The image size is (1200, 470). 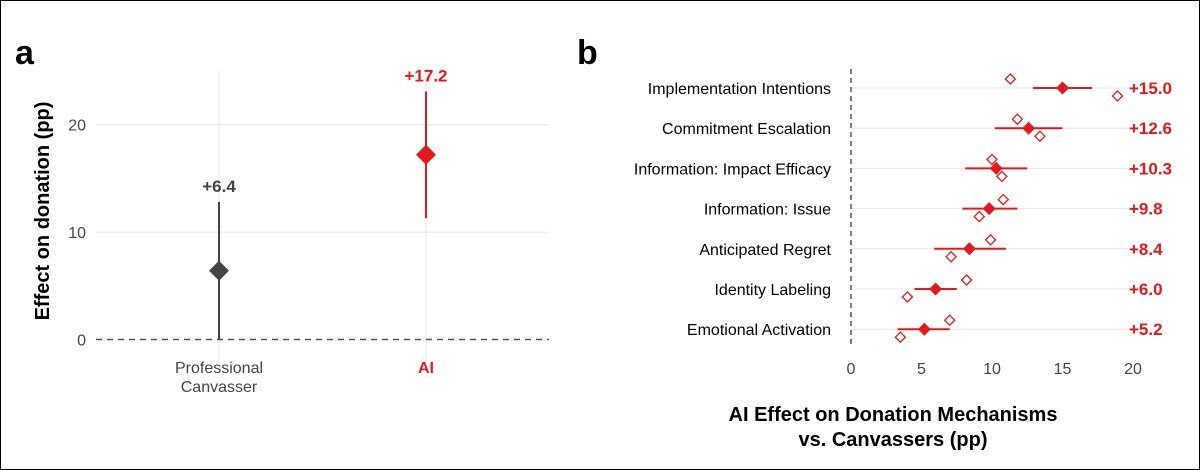 I want to click on a-value-label: +17.2, so click(x=425, y=75).